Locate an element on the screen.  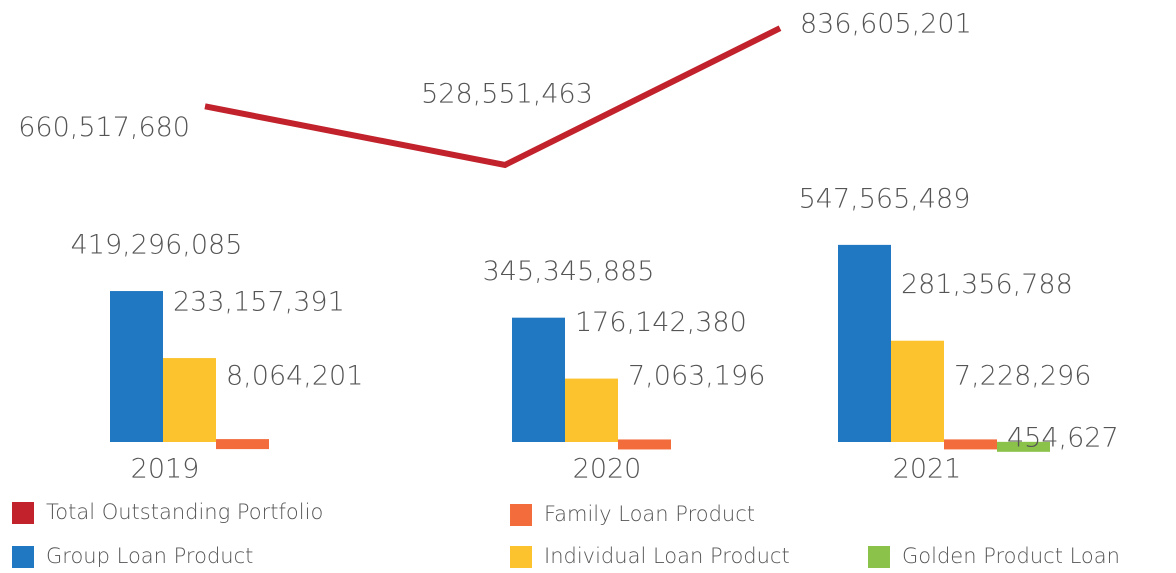
x-tick-label: 2020 is located at coordinates (607, 469).